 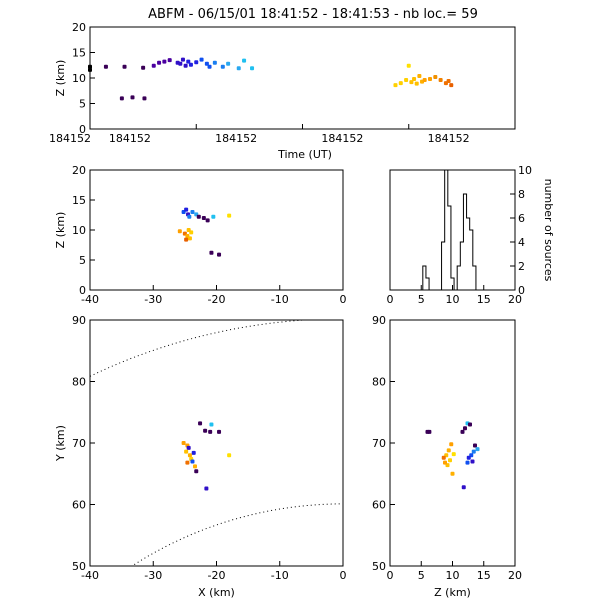 What do you see at coordinates (515, 299) in the screenshot?
I see `z-histogram-xtick-label: 20` at bounding box center [515, 299].